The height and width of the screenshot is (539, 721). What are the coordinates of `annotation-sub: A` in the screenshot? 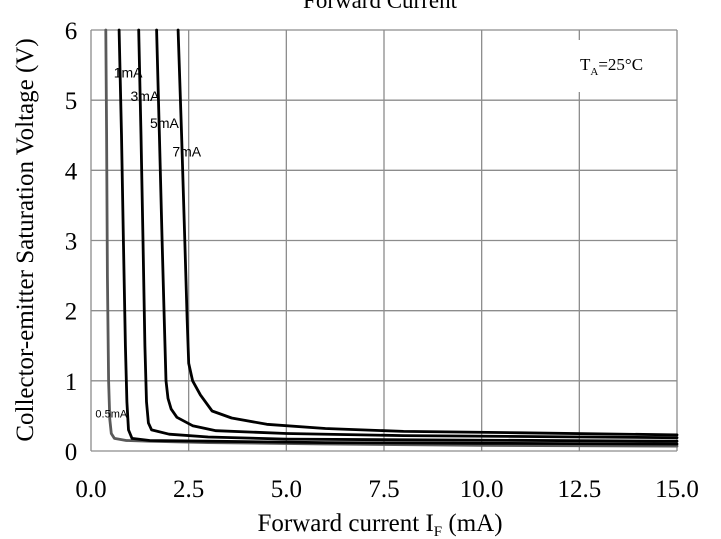 It's located at (594, 72).